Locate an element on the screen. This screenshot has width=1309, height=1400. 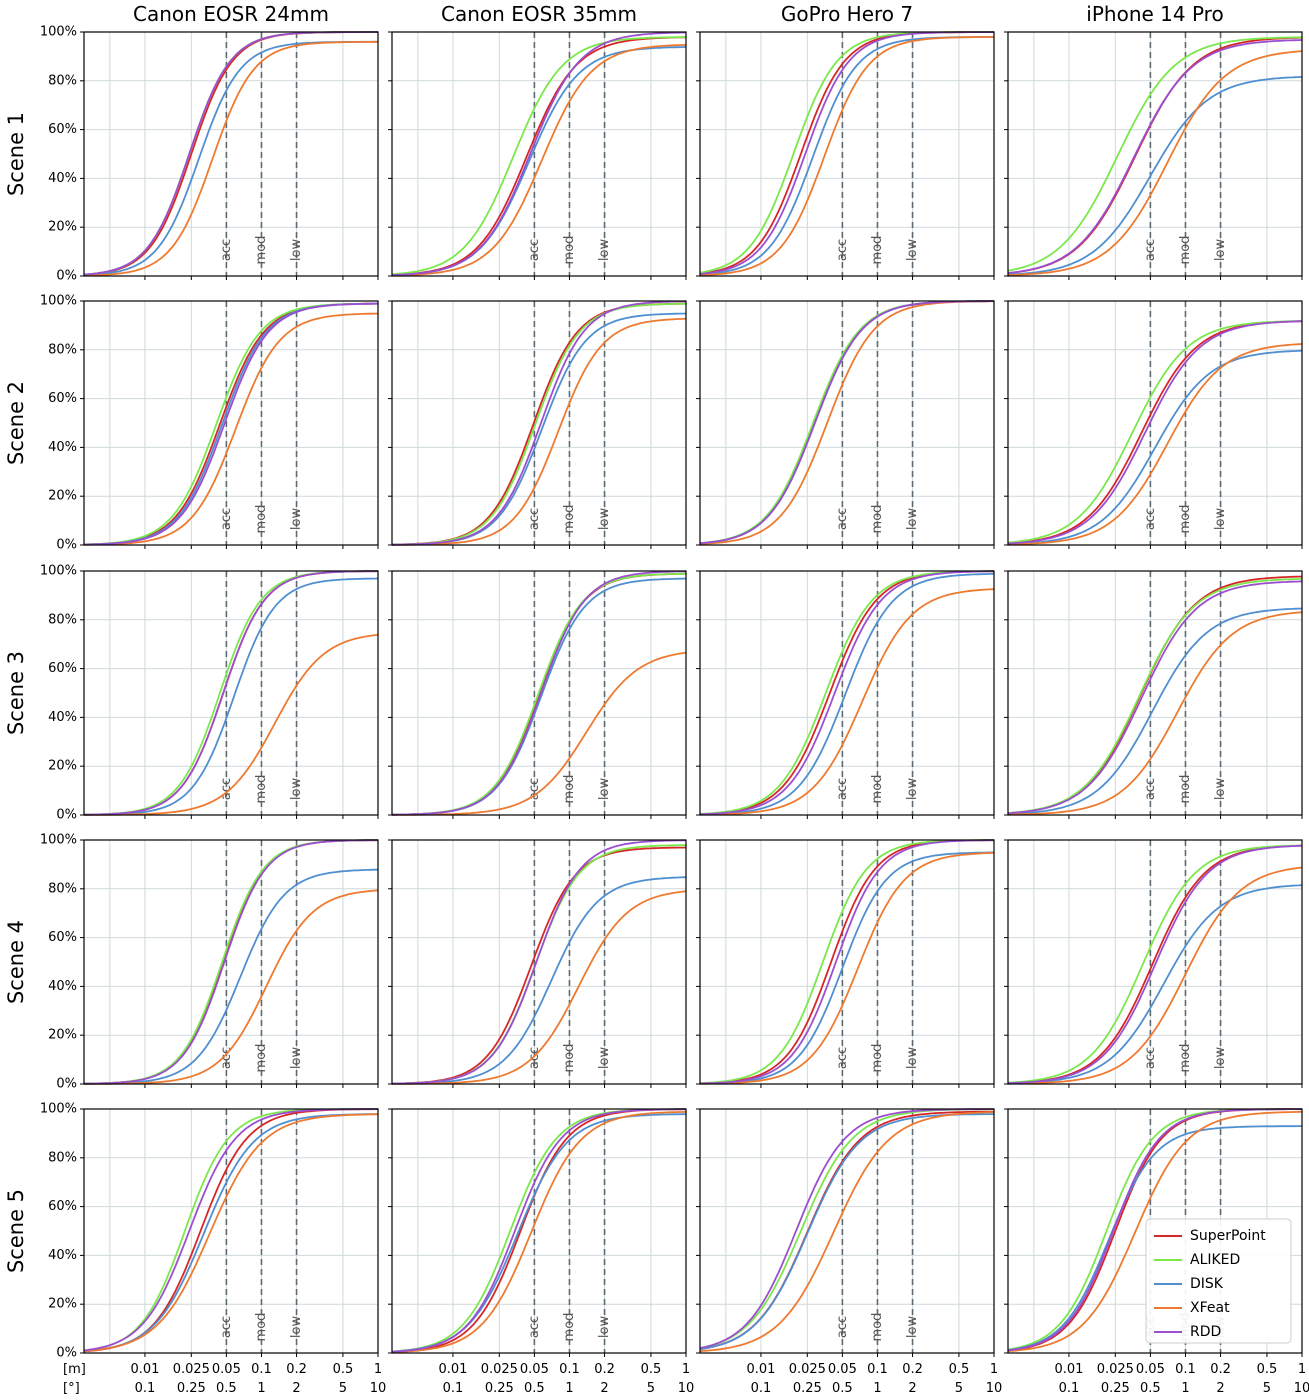
column-title: Canon EOSR 24mm is located at coordinates (231, 14).